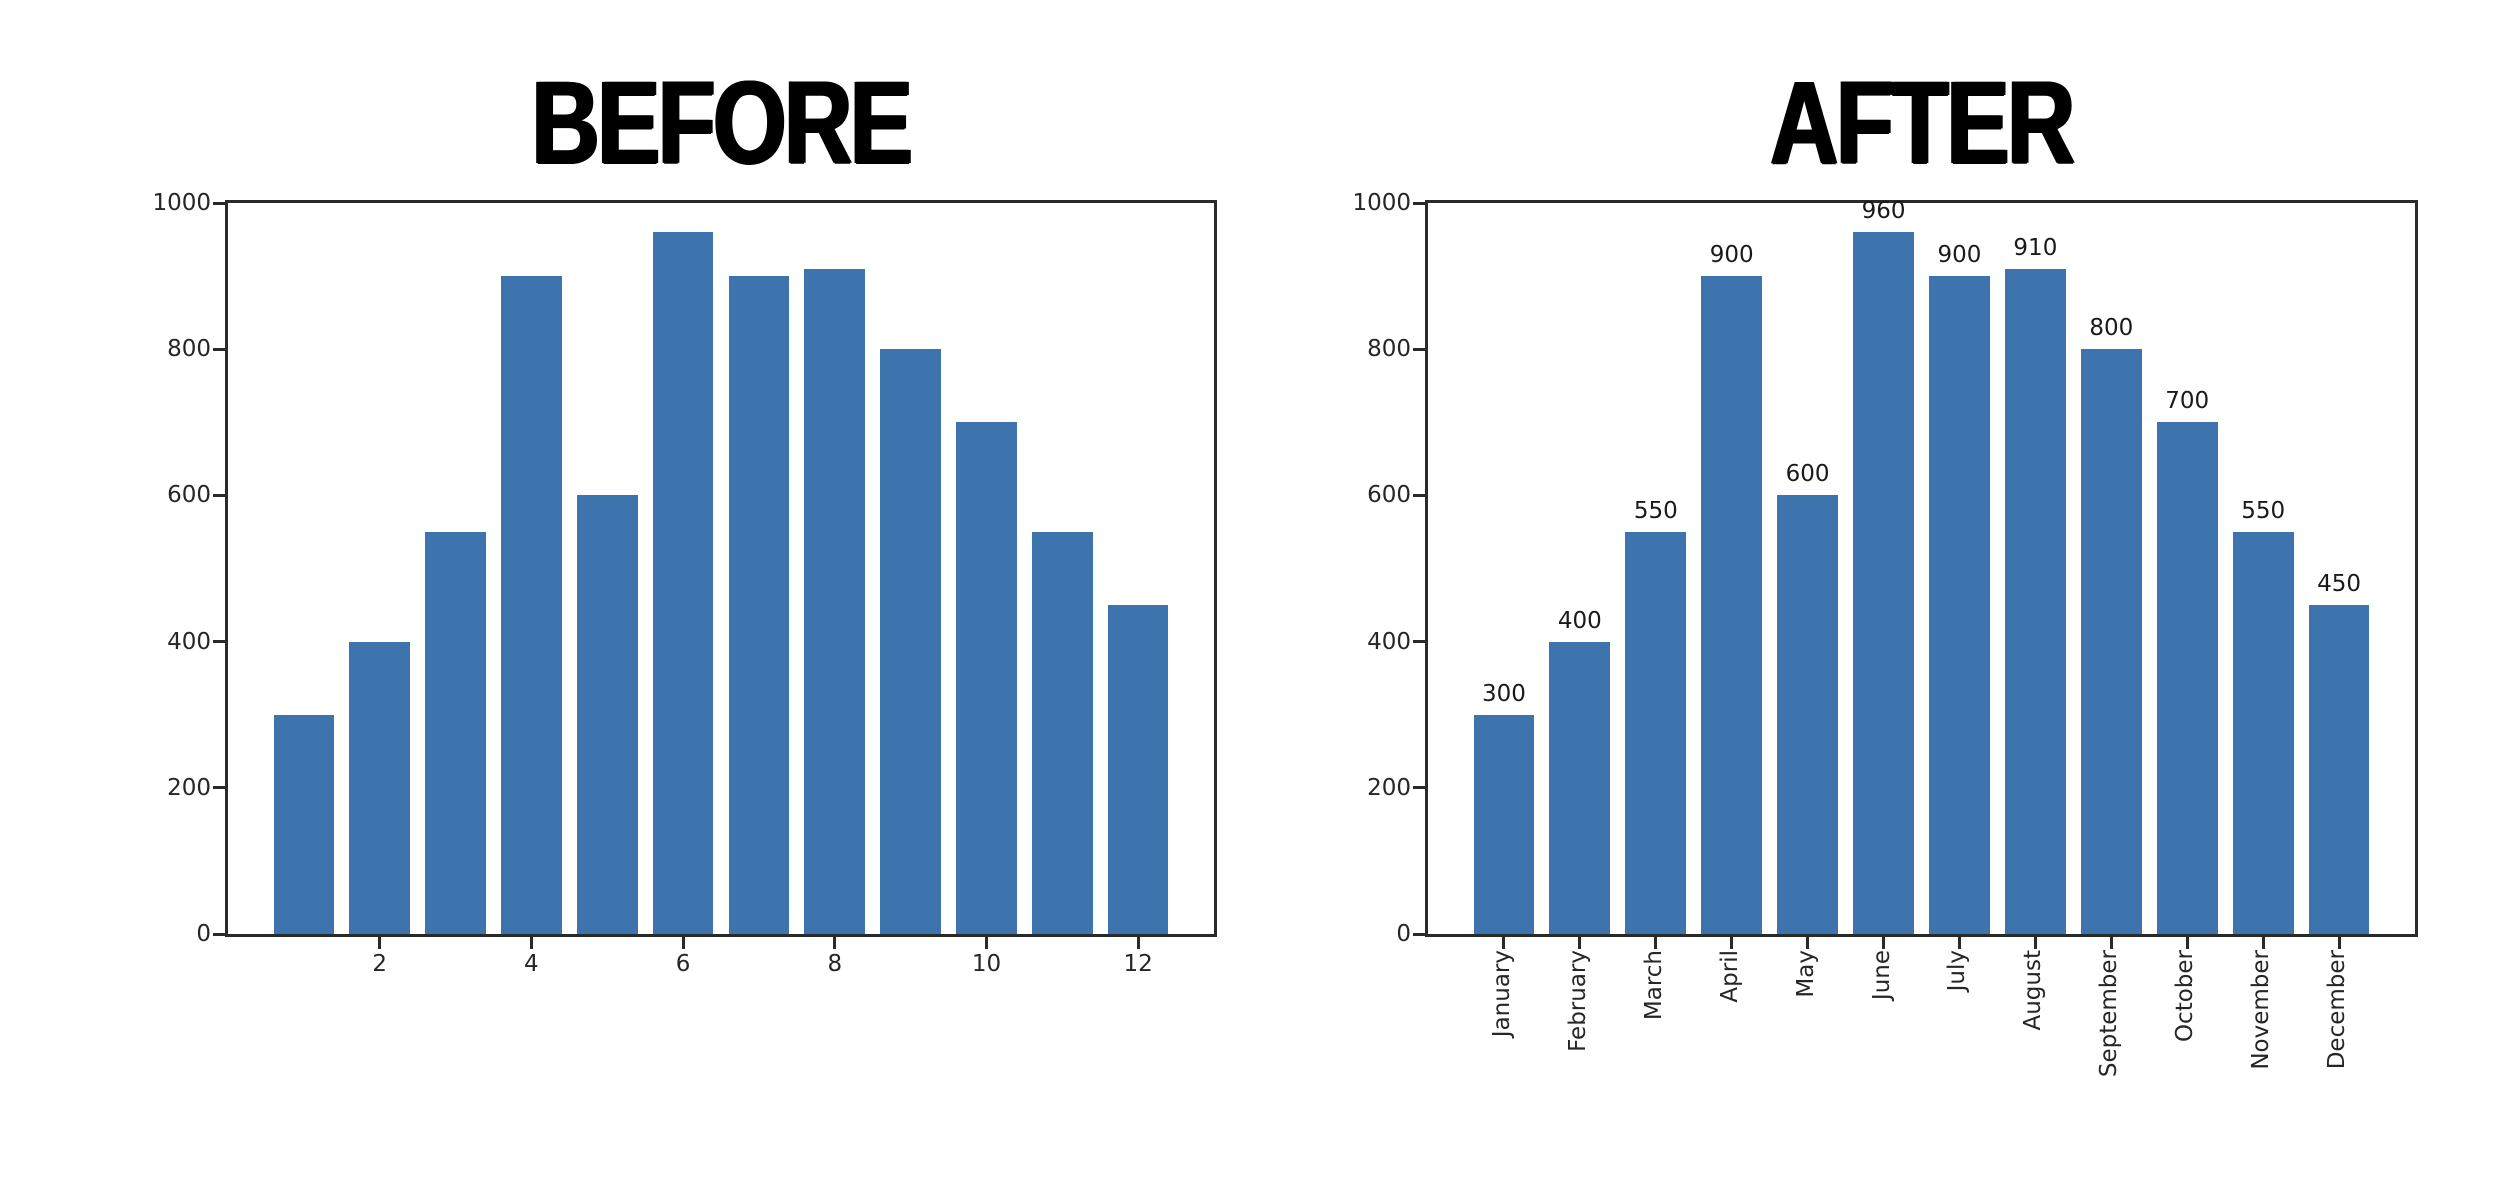 Image resolution: width=2496 pixels, height=1195 pixels. Describe the element at coordinates (2035, 601) in the screenshot. I see `bar-august` at that location.